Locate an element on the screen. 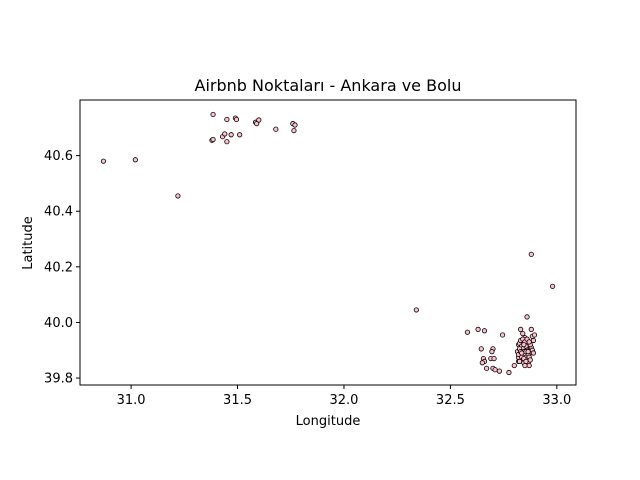  y-tick-label: 40.2 is located at coordinates (58, 267).